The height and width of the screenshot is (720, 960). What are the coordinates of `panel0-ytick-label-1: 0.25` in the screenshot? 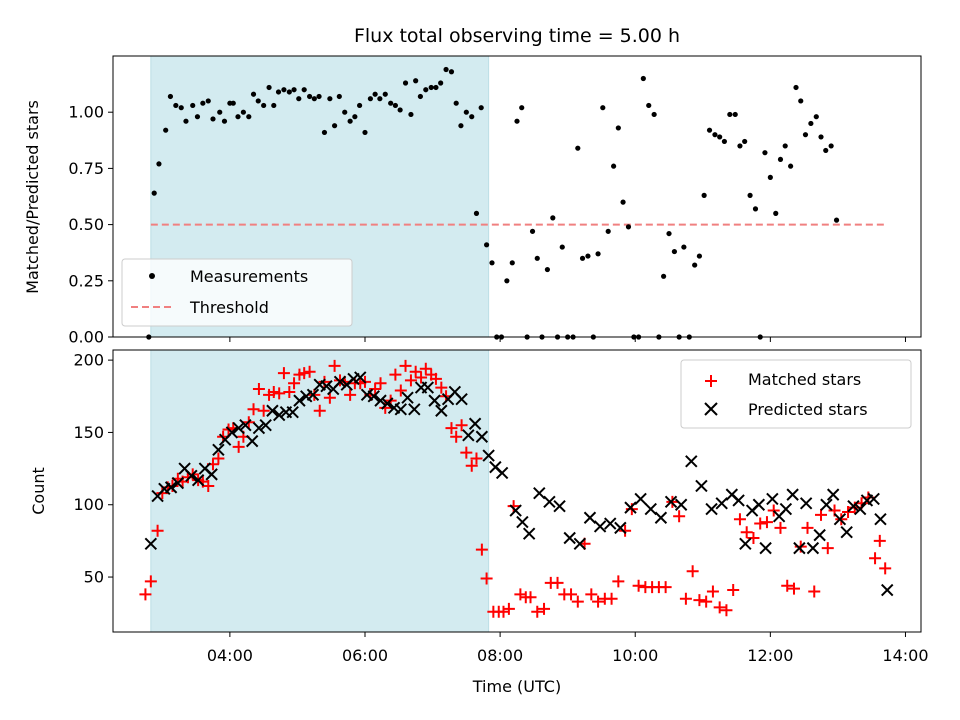 It's located at (86, 280).